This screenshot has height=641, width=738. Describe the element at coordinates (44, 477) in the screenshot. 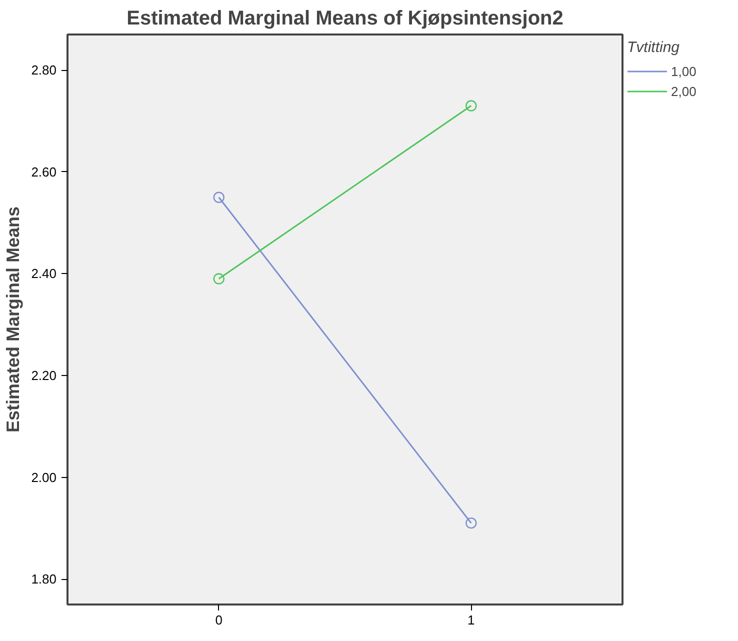

I see `y-tick-label: 2.00` at that location.